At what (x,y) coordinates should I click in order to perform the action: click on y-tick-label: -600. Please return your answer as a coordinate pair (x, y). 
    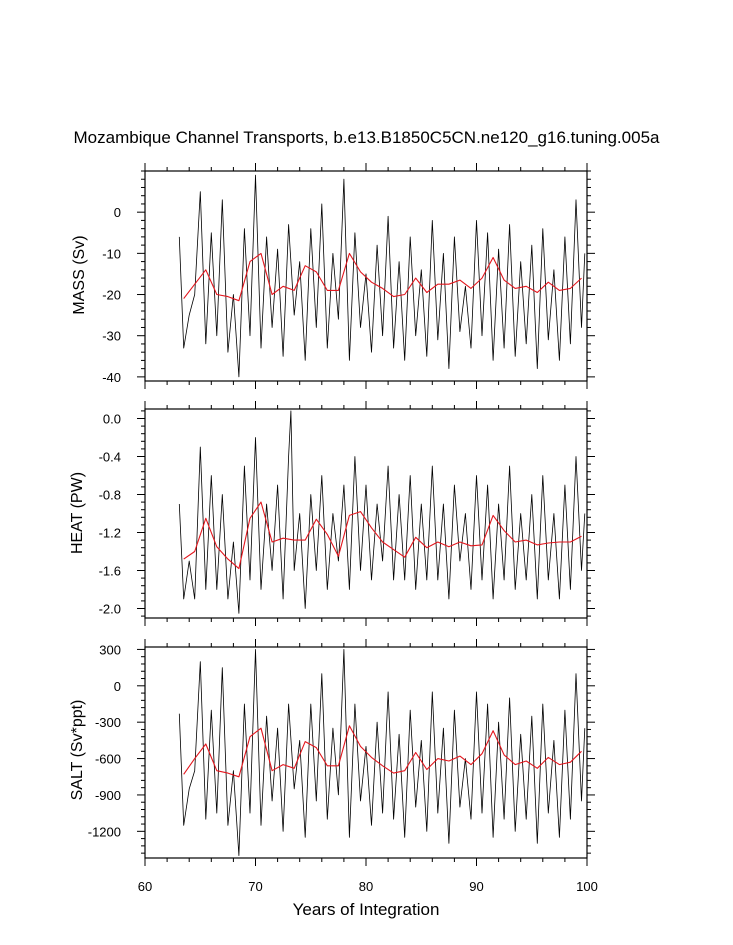
    Looking at the image, I should click on (108, 759).